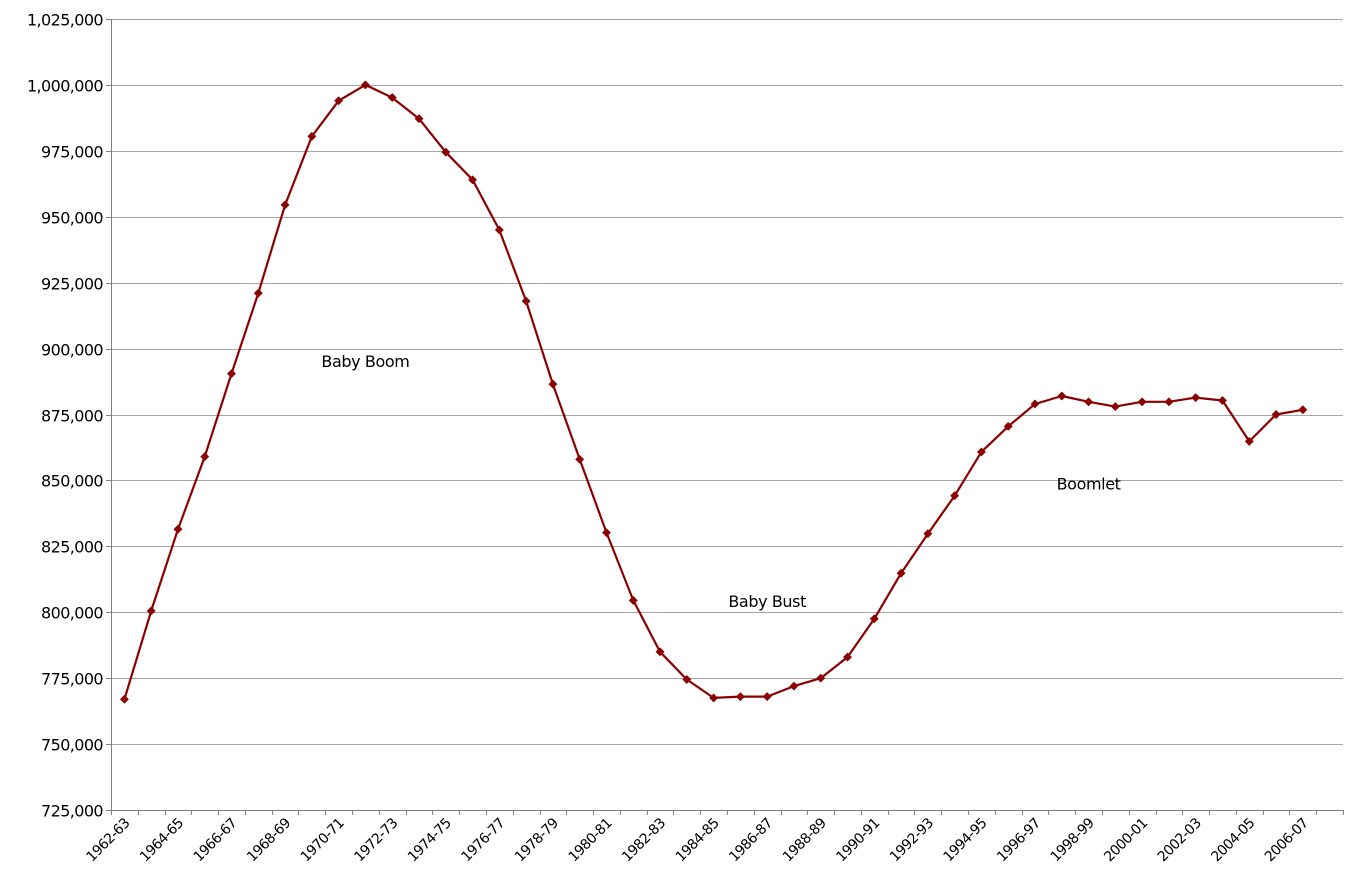  Describe the element at coordinates (109, 841) in the screenshot. I see `x-tick-label: 1962-63` at that location.